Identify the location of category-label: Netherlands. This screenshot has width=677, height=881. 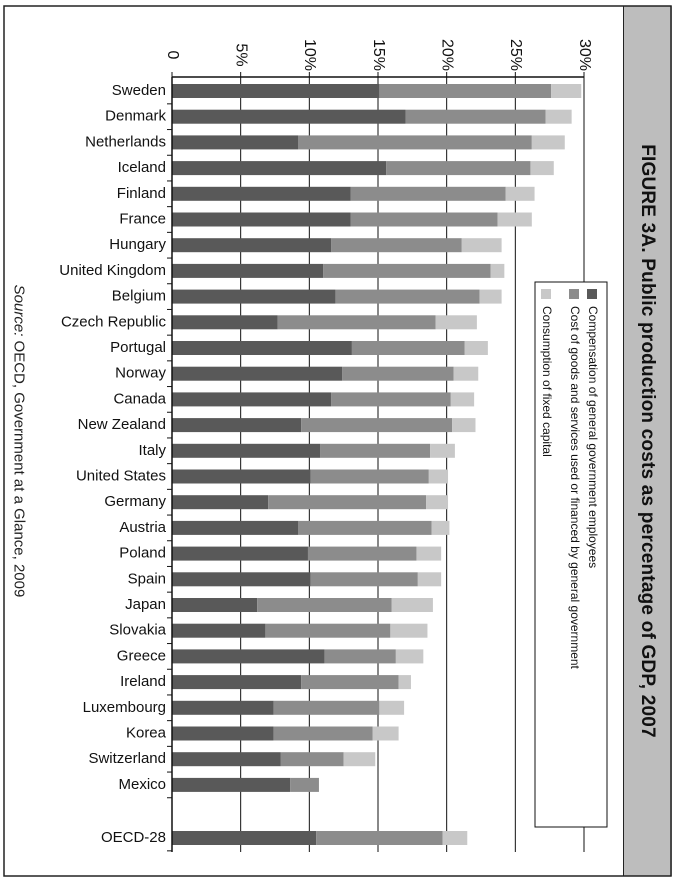
(125, 141).